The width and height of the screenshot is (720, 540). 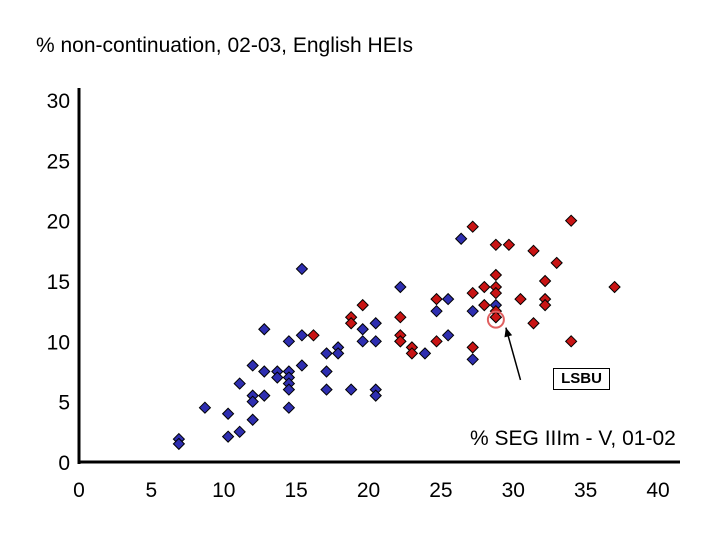 What do you see at coordinates (368, 490) in the screenshot?
I see `x-tick-label: 20` at bounding box center [368, 490].